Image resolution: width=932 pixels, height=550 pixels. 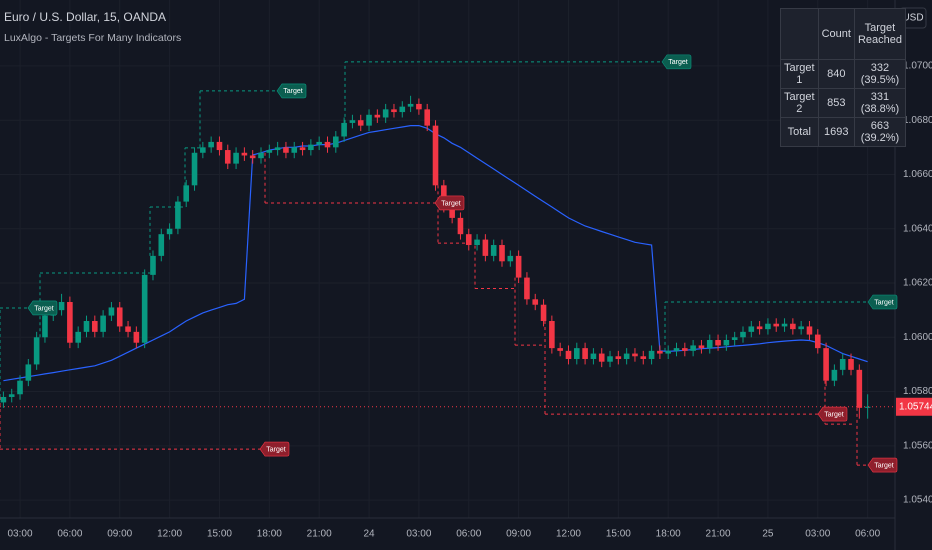 I want to click on table-cell: 663 (39.2%), so click(x=879, y=132).